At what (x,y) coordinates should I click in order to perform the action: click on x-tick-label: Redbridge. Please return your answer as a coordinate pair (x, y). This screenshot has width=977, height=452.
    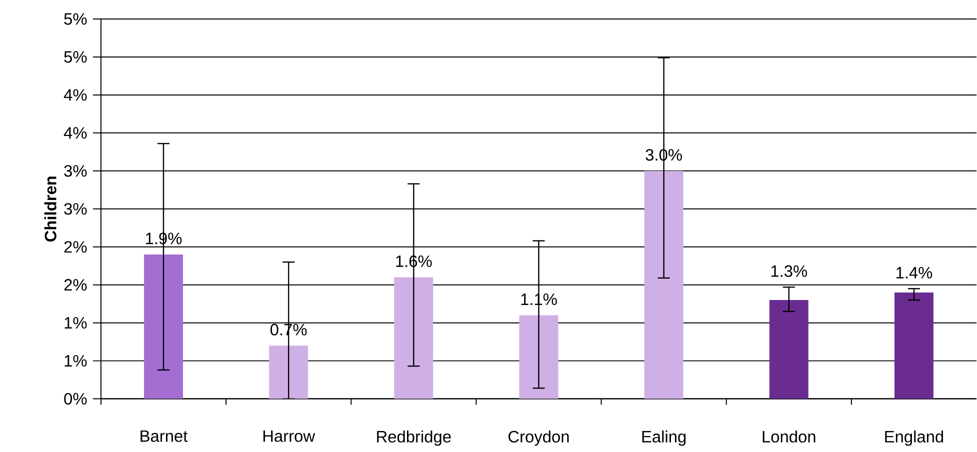
    Looking at the image, I should click on (414, 438).